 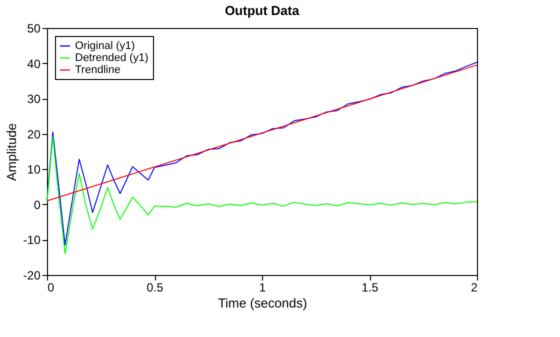 I want to click on legend-label: Original (y1), so click(x=105, y=46).